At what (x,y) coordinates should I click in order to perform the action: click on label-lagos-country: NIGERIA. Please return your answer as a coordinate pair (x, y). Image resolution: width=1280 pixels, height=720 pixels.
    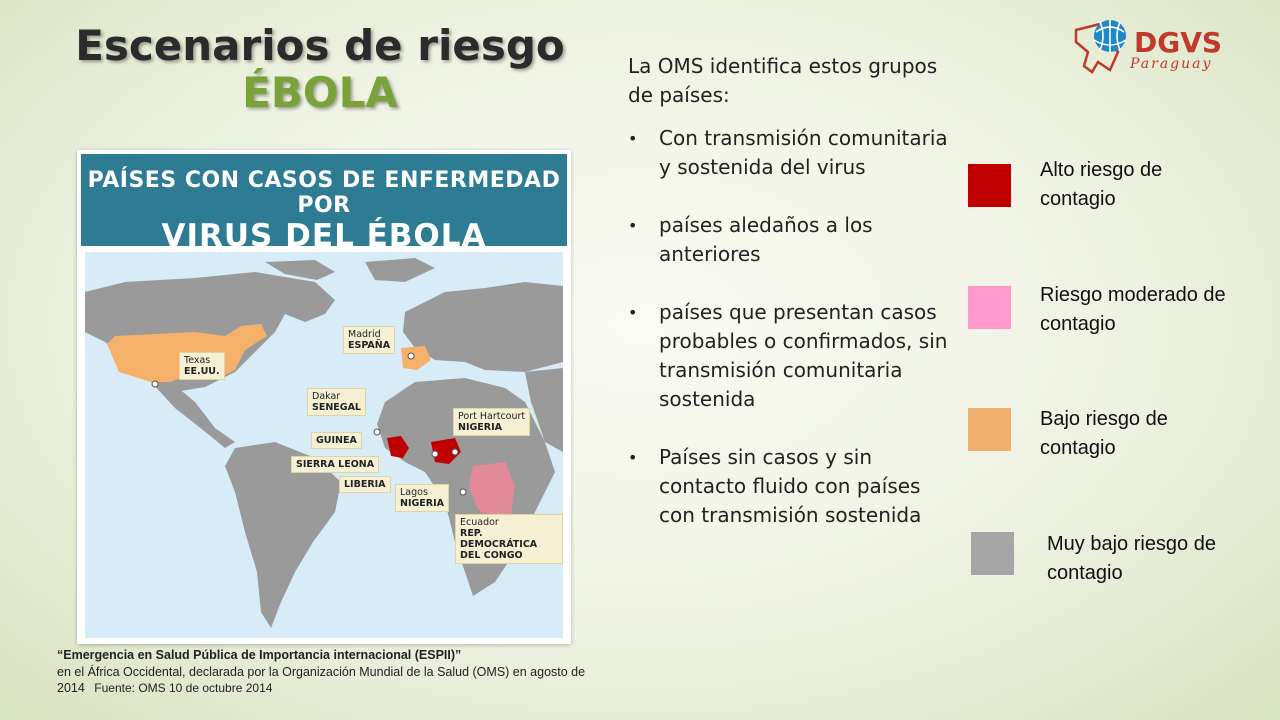
    Looking at the image, I should click on (422, 503).